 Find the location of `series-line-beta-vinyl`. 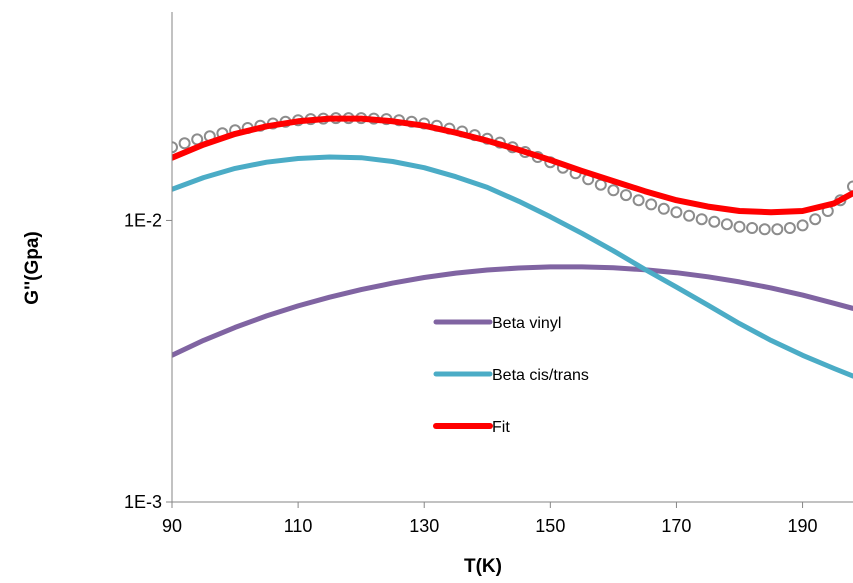

series-line-beta-vinyl is located at coordinates (512, 311).